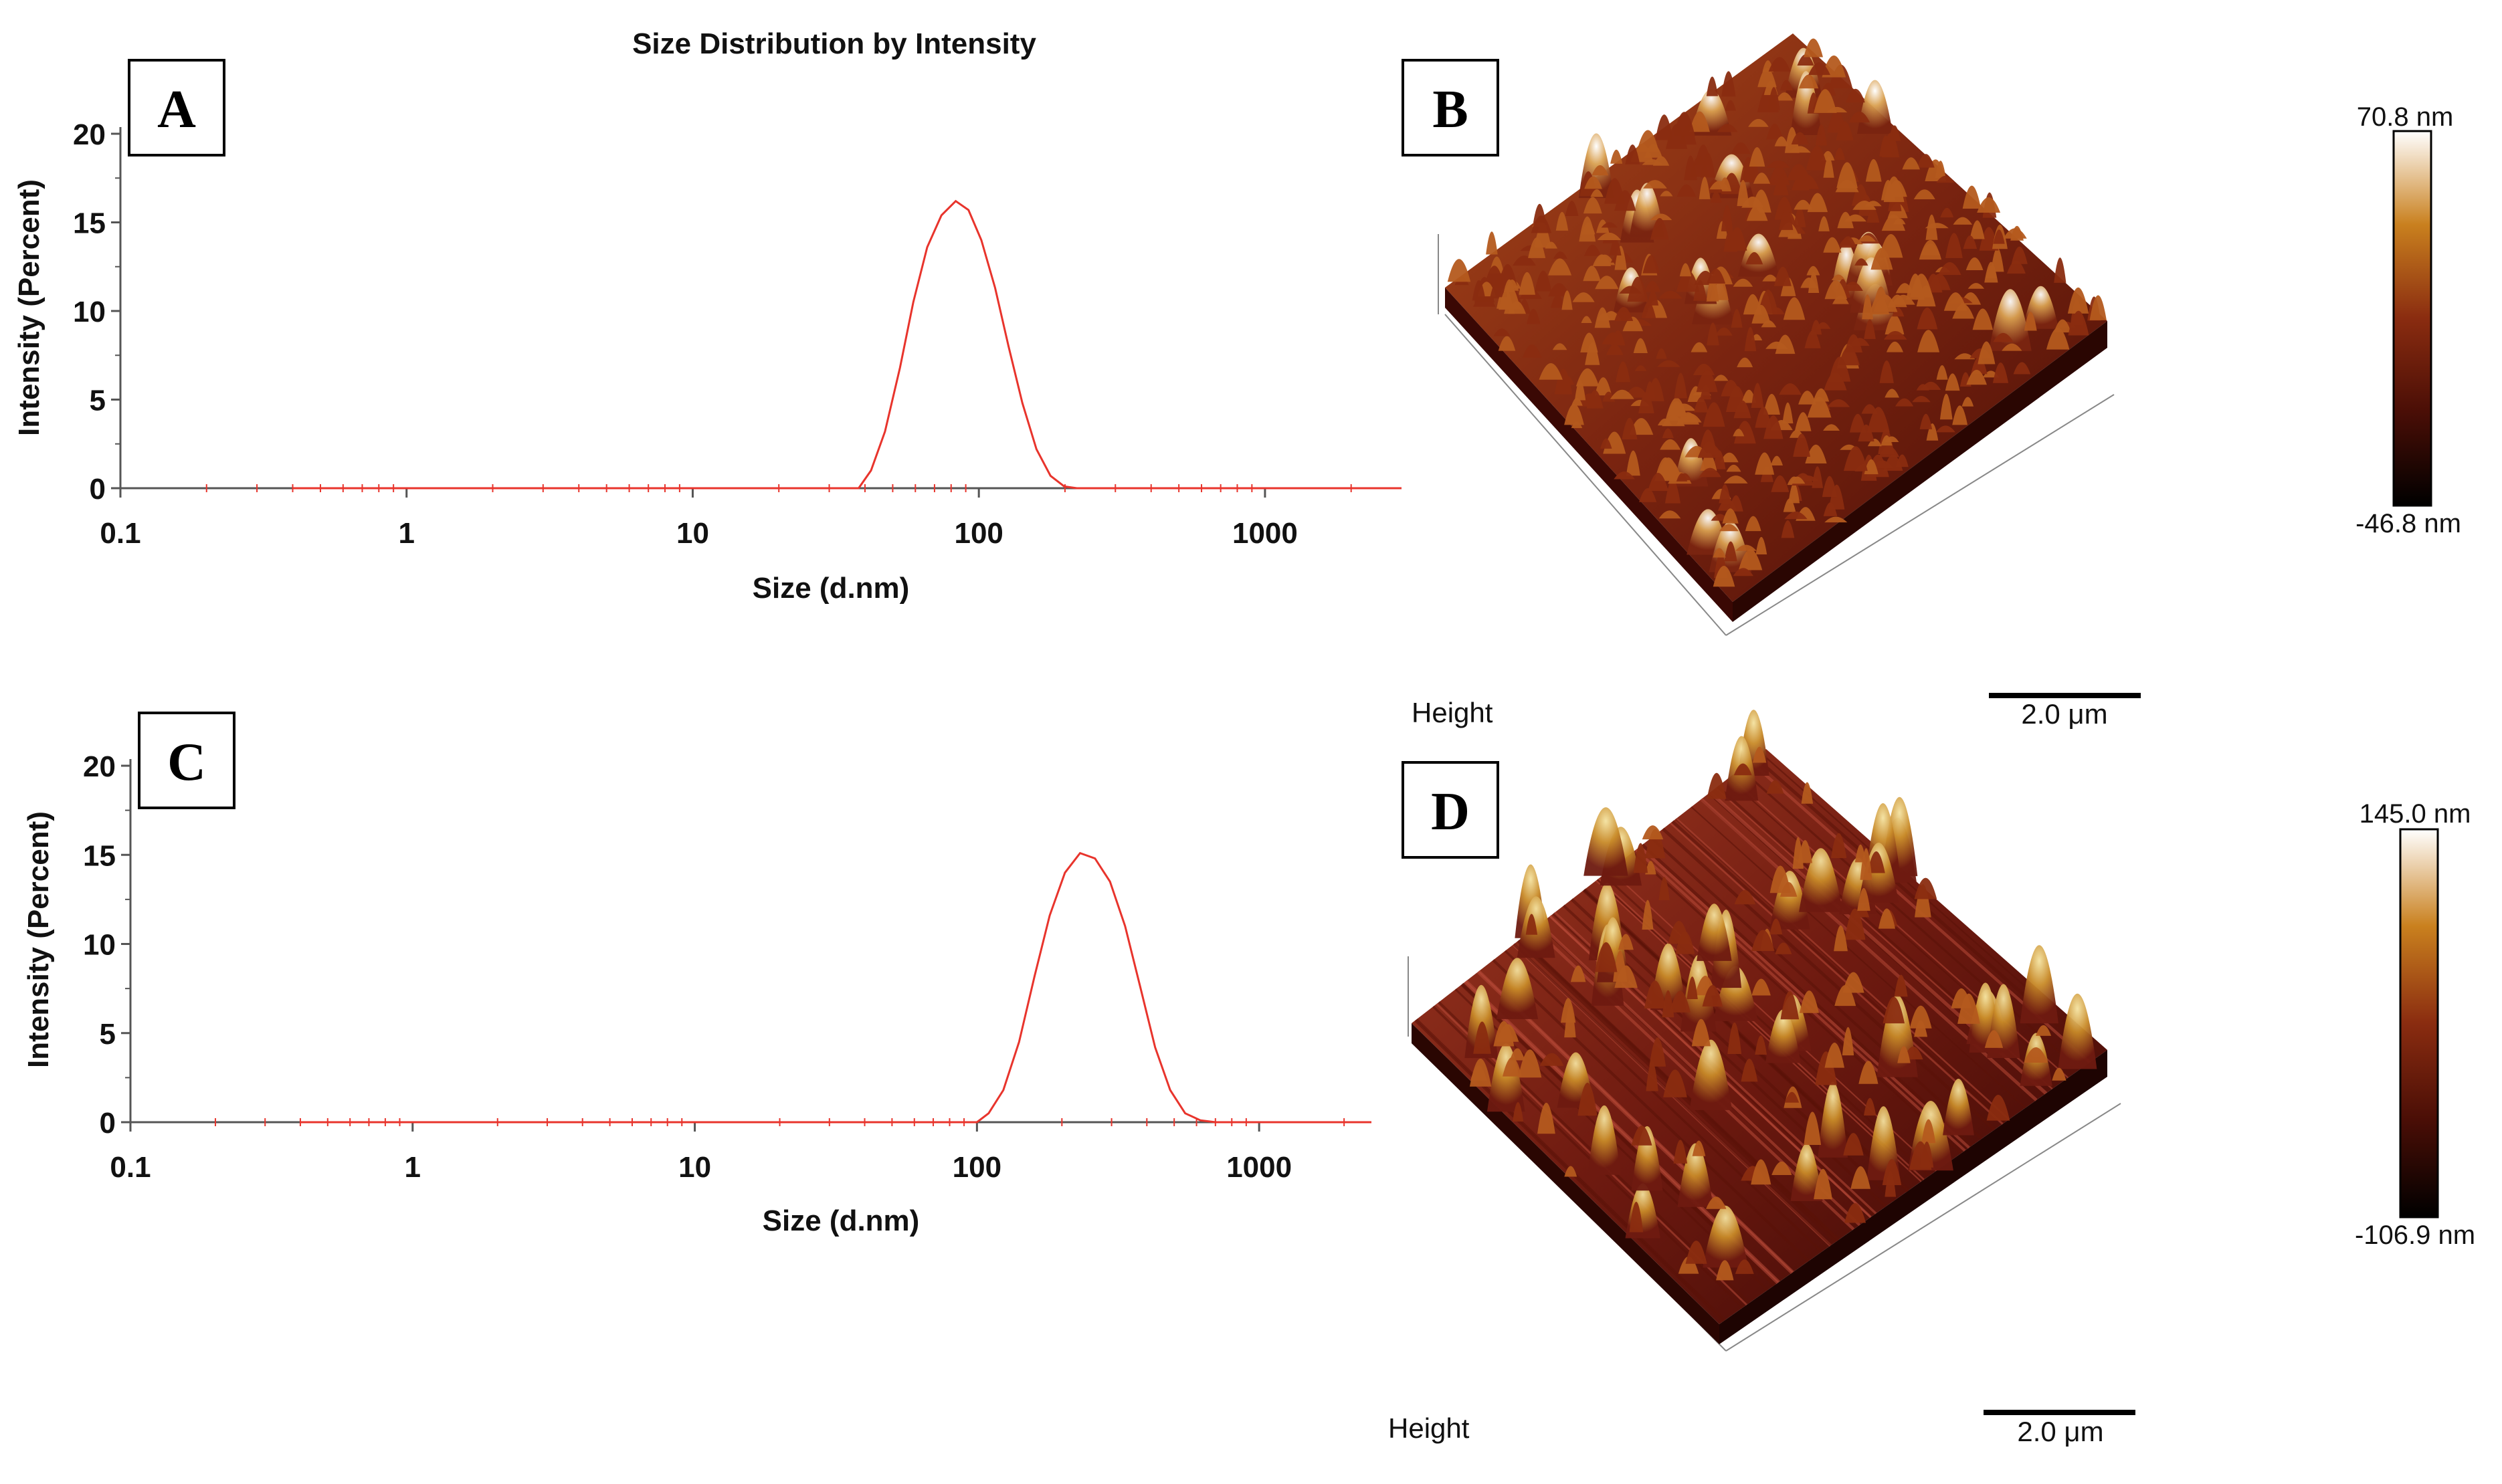 This screenshot has width=2502, height=1484. Describe the element at coordinates (2405, 117) in the screenshot. I see `scale-max-label: 70.8 nm` at that location.